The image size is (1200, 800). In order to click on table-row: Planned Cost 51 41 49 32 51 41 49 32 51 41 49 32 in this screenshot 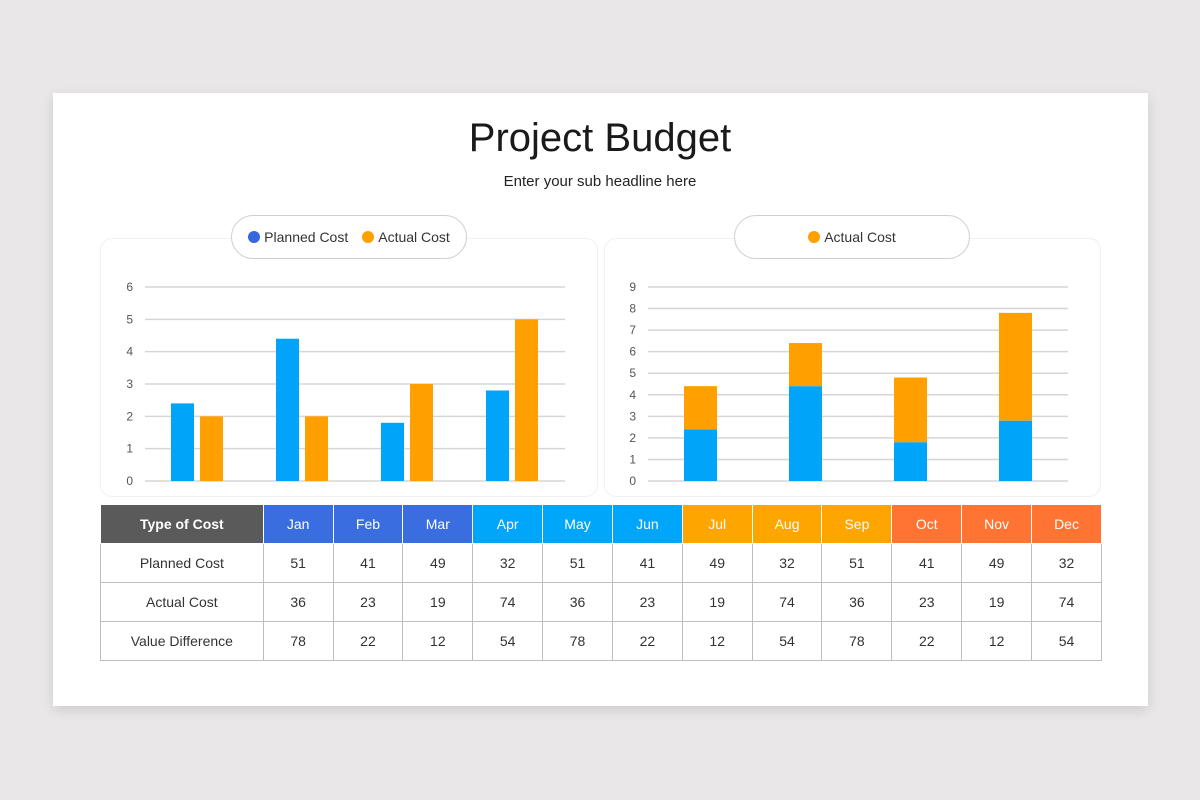, I will do `click(601, 563)`.